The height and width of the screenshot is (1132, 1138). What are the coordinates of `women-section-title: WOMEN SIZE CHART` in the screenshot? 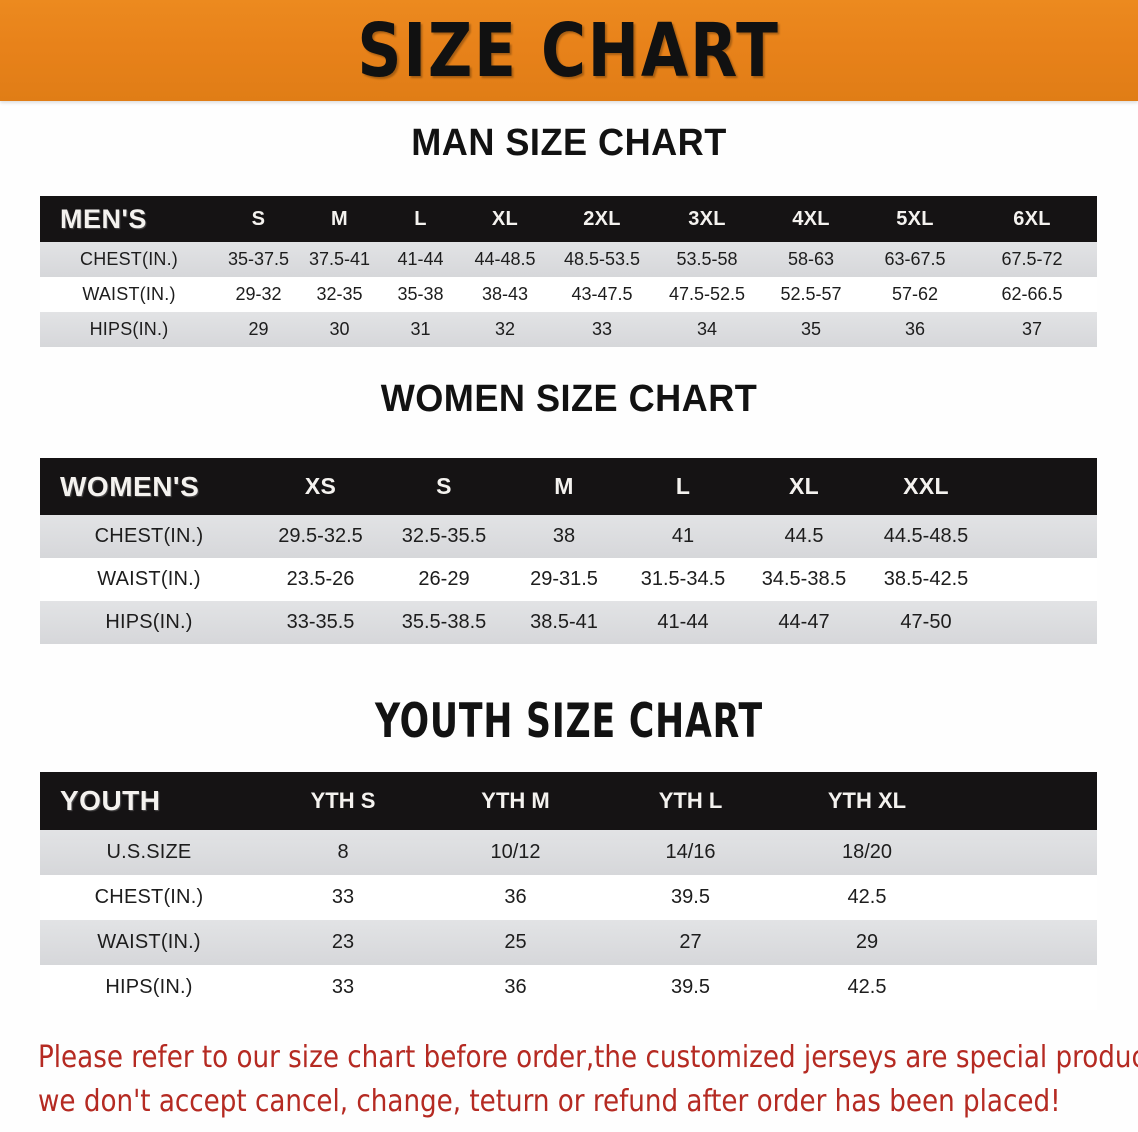 It's located at (569, 399).